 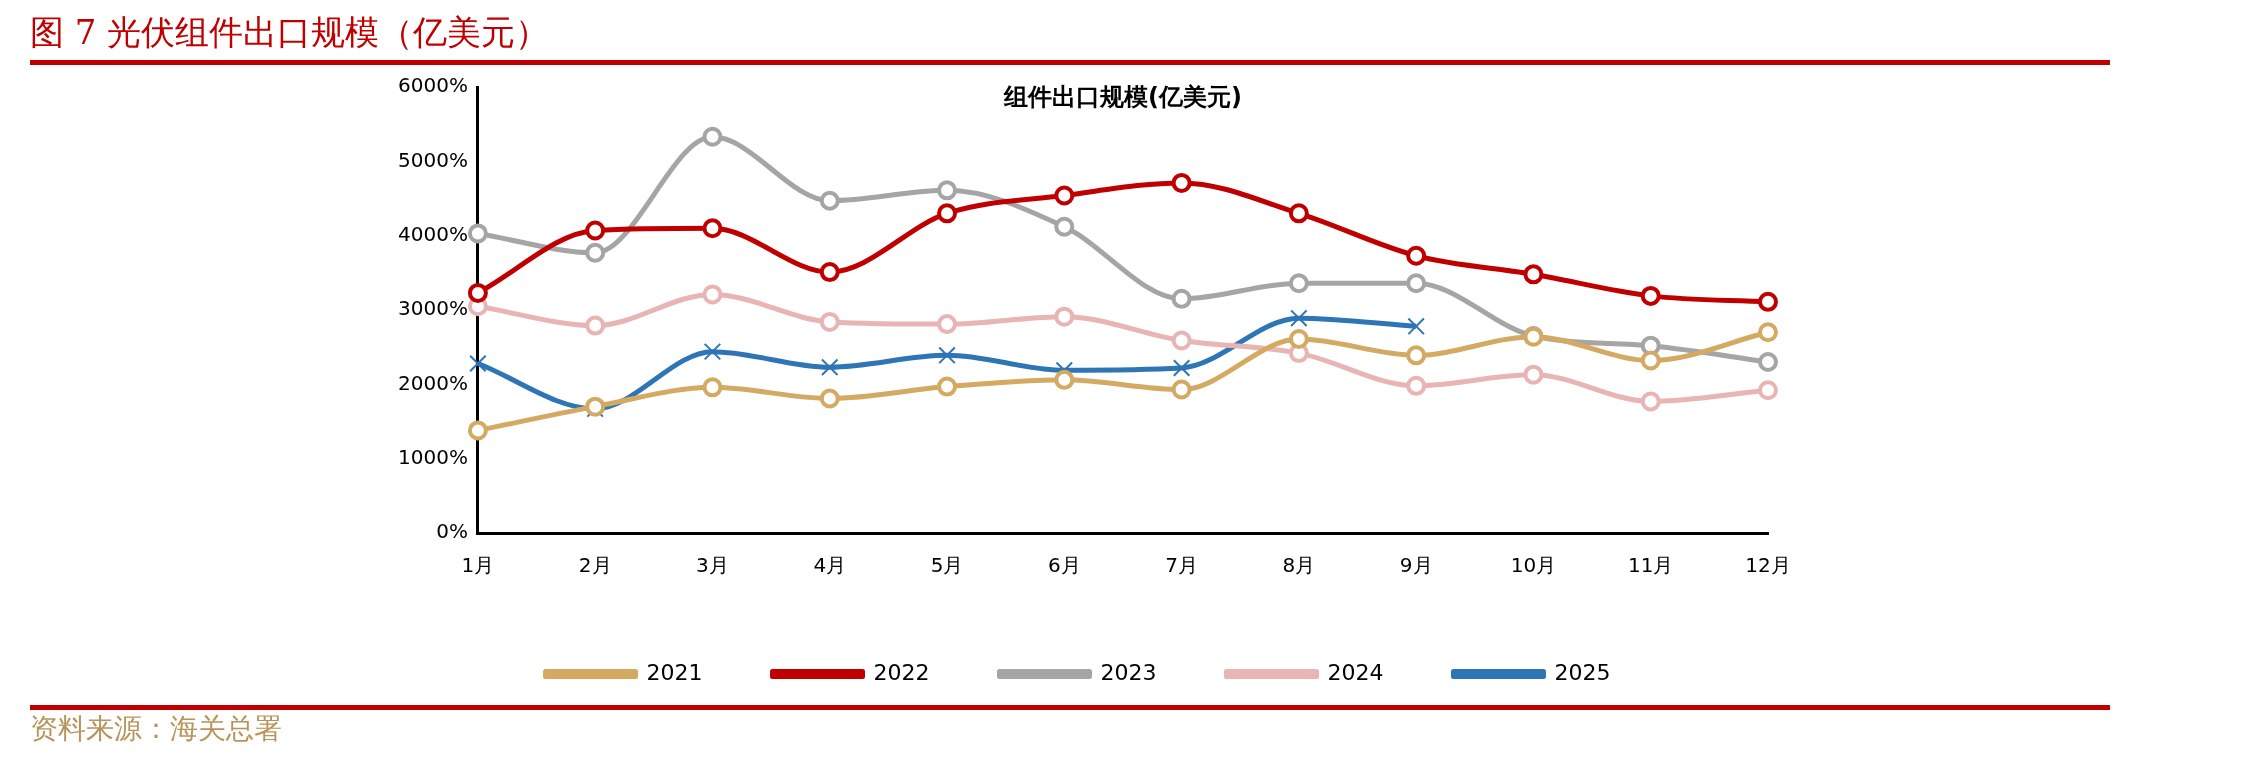 What do you see at coordinates (1768, 565) in the screenshot?
I see `x-tick-label: 12月` at bounding box center [1768, 565].